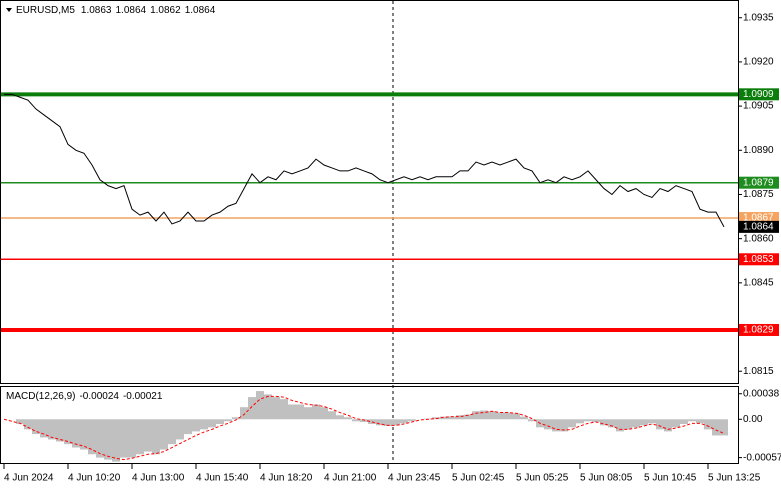 Image resolution: width=781 pixels, height=489 pixels. I want to click on y-tick-label: 1.0875, so click(758, 194).